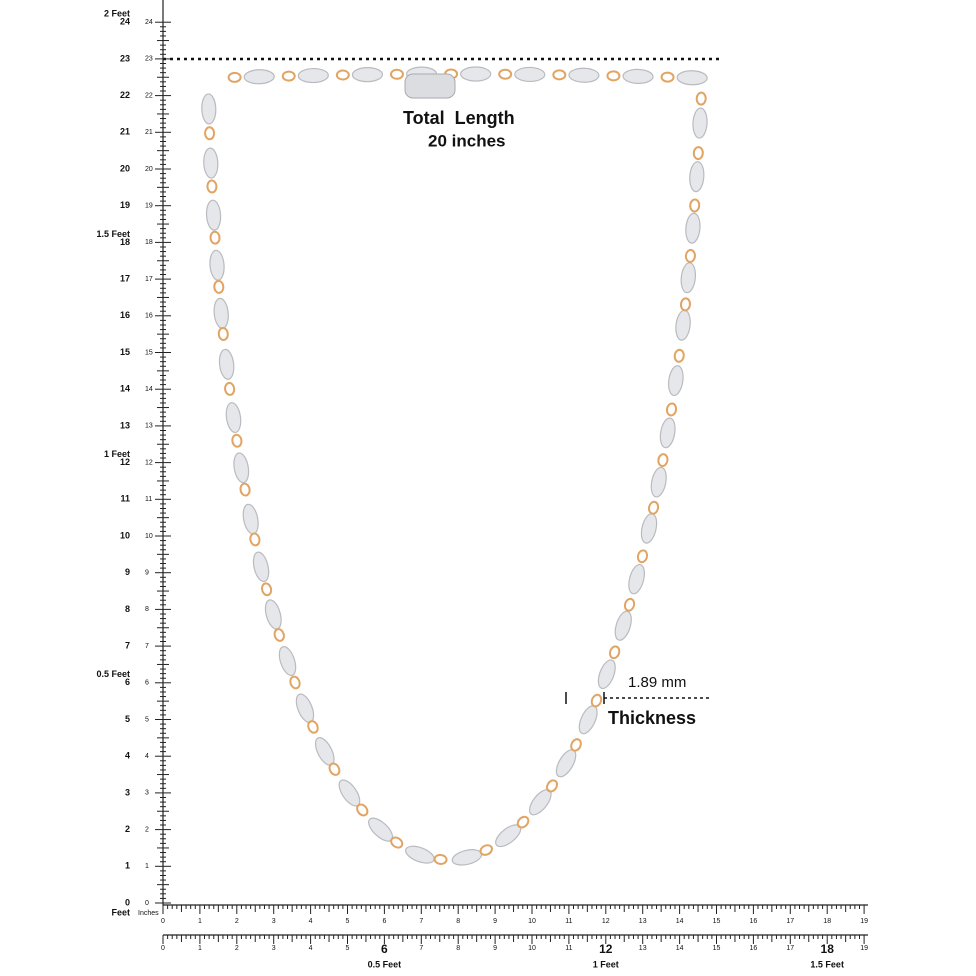  Describe the element at coordinates (237, 948) in the screenshot. I see `feet-ruler-label: 2` at that location.